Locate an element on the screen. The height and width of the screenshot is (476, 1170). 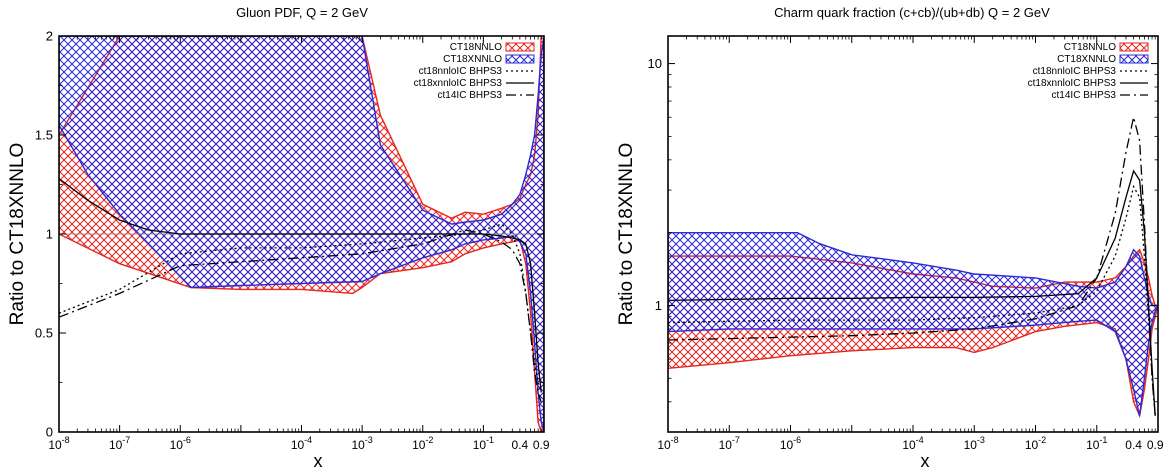
y-tick-label: 0 is located at coordinates (49, 432).